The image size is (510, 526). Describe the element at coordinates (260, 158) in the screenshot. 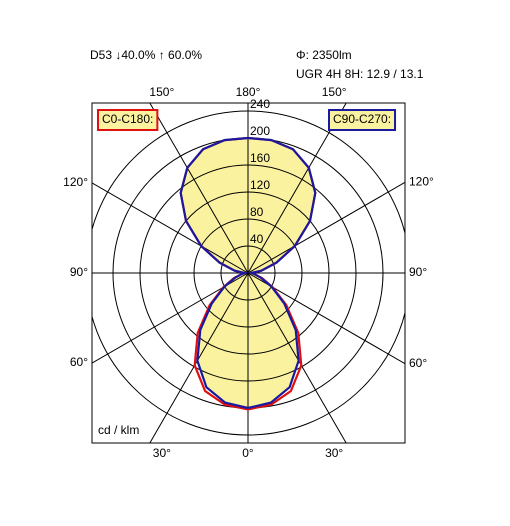

I see `radius-label: 160` at that location.